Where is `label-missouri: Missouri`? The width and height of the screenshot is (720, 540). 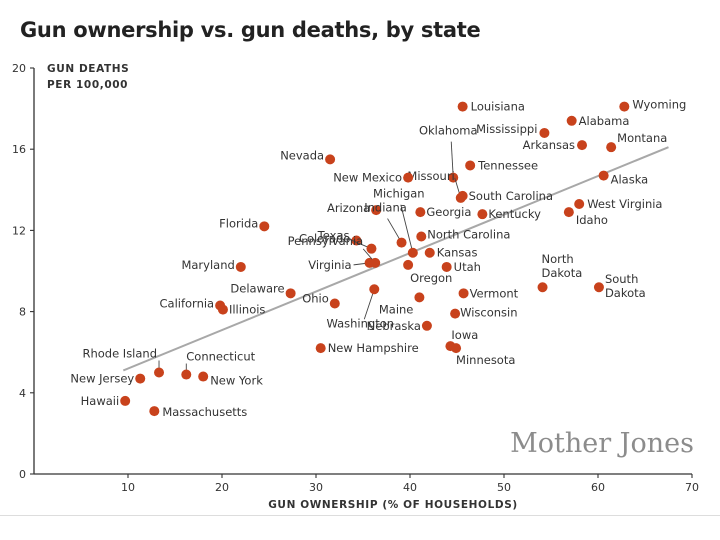
label-missouri: Missouri is located at coordinates (430, 176).